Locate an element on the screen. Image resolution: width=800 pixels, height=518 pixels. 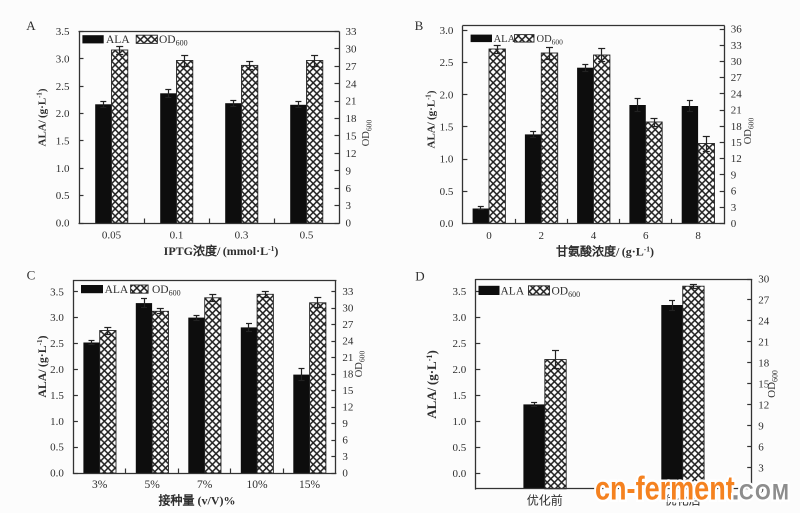
svg-text: 15% is located at coordinates (310, 485).